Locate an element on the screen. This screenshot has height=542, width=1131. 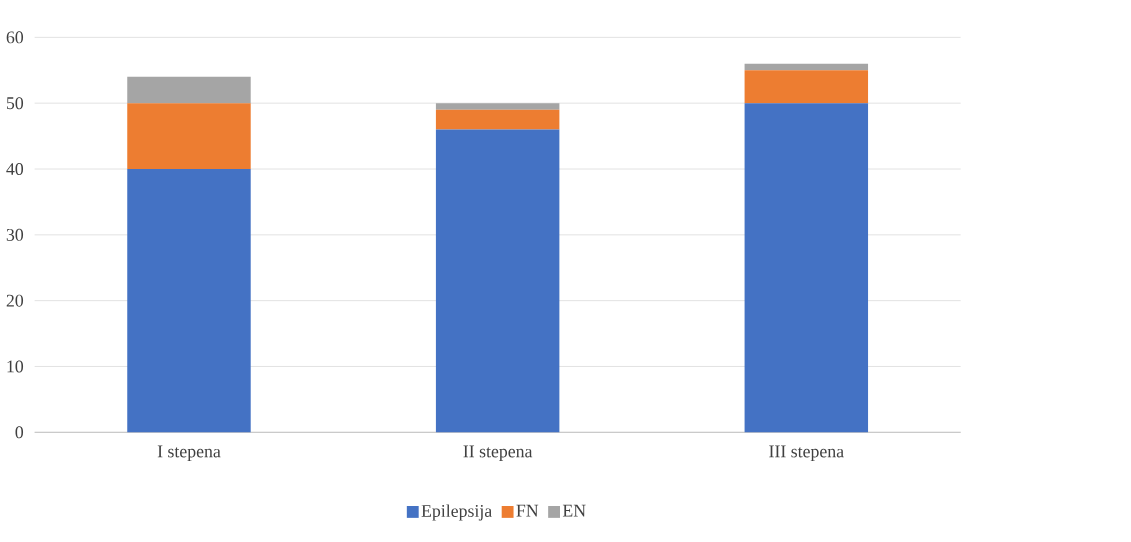
y-tick-label: 50 is located at coordinates (15, 103).